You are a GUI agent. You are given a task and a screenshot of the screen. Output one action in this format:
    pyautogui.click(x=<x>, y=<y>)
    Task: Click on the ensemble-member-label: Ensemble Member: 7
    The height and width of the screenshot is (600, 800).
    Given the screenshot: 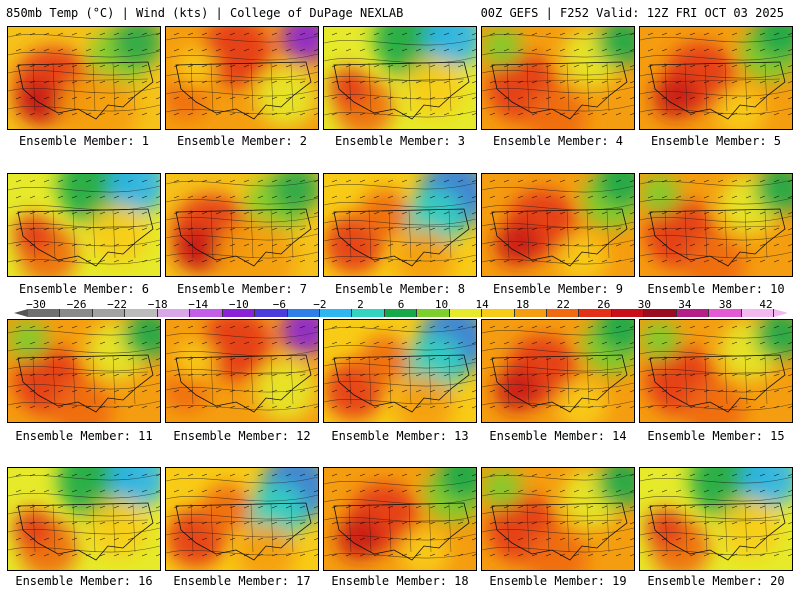 What is the action you would take?
    pyautogui.click(x=242, y=289)
    